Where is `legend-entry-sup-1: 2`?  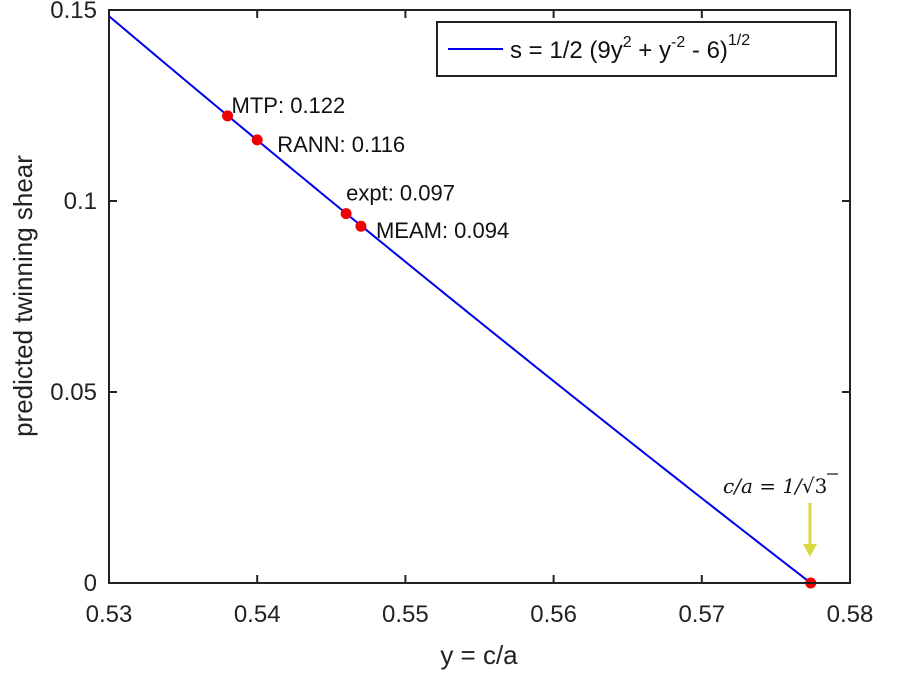 legend-entry-sup-1: 2 is located at coordinates (627, 42).